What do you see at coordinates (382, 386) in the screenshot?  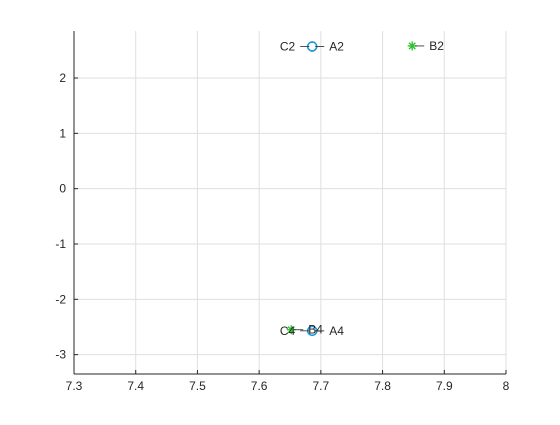 I see `x-tick-label: 7.8` at bounding box center [382, 386].